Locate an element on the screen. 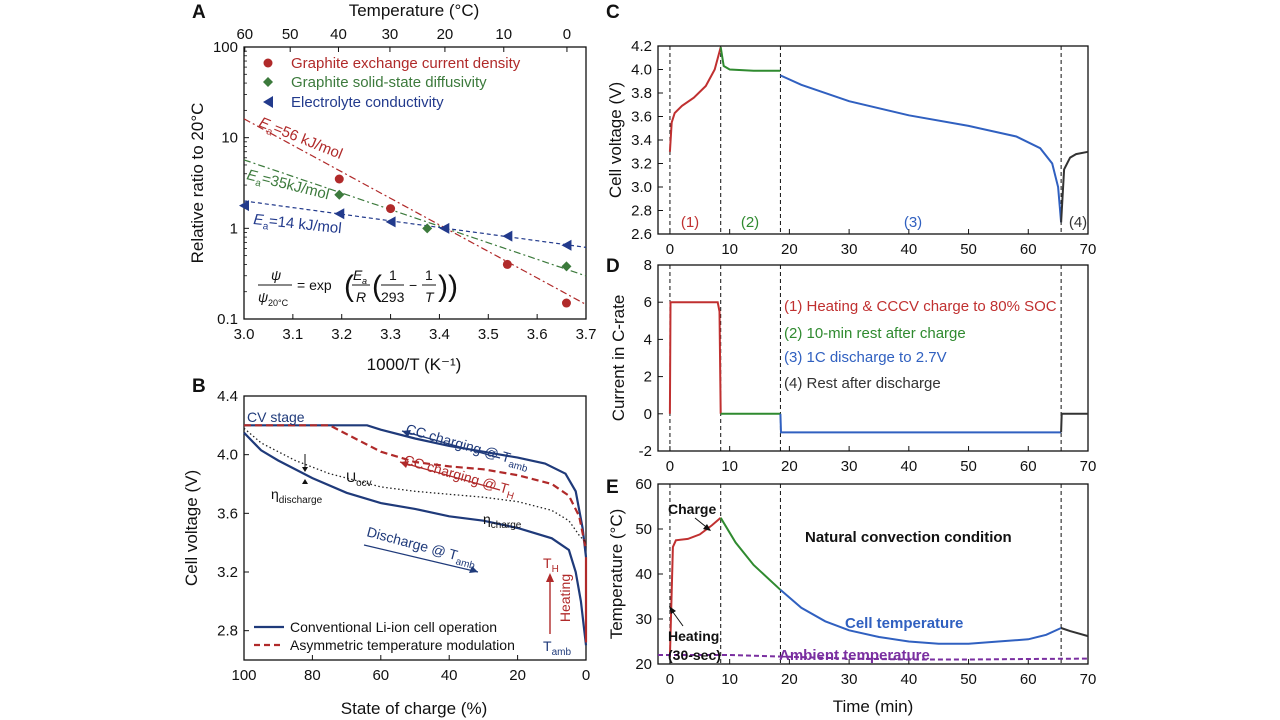 This screenshot has width=1280, height=720. panel-e-y-axis-label: Temperature (°C) is located at coordinates (616, 574).